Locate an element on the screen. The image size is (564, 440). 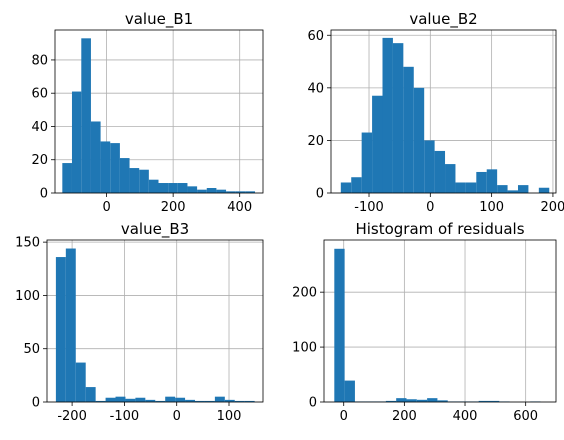
x-tick-label: -200 is located at coordinates (72, 416).